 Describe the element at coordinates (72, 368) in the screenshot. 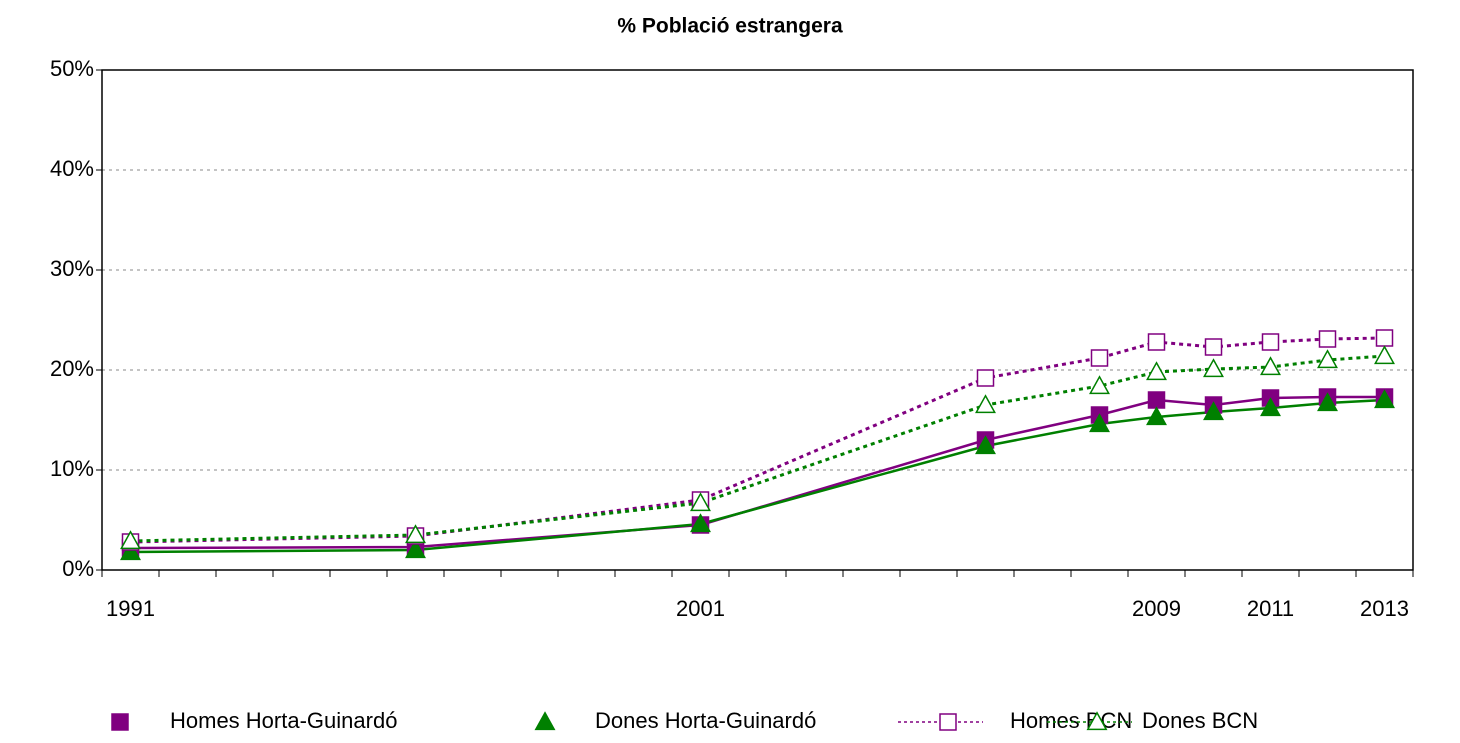

I see `y-tick-label: 20%` at that location.